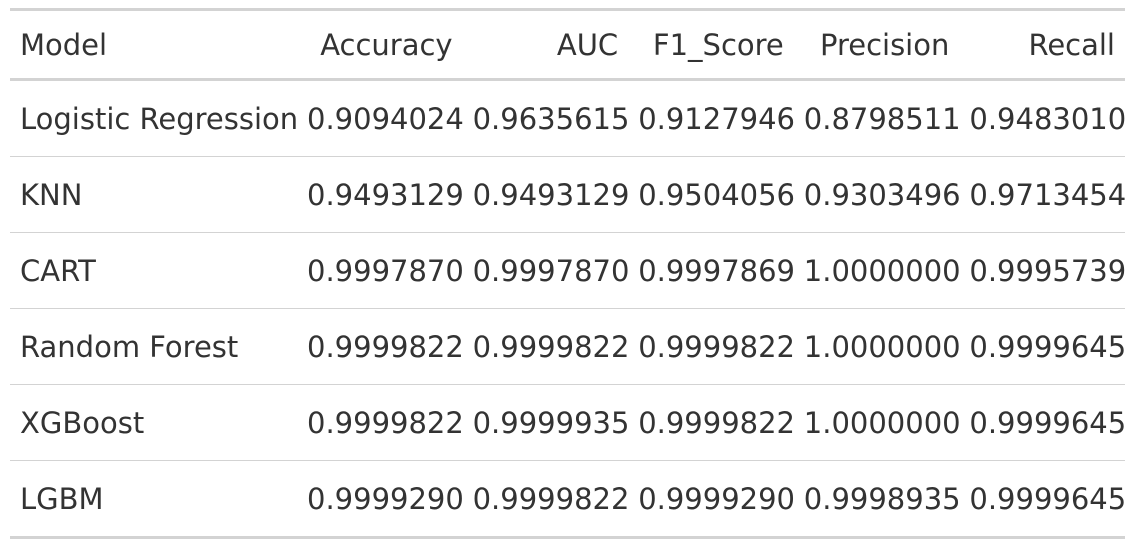 This screenshot has width=1134, height=546. Describe the element at coordinates (1042, 118) in the screenshot. I see `cell-recall: 0.9483010` at that location.